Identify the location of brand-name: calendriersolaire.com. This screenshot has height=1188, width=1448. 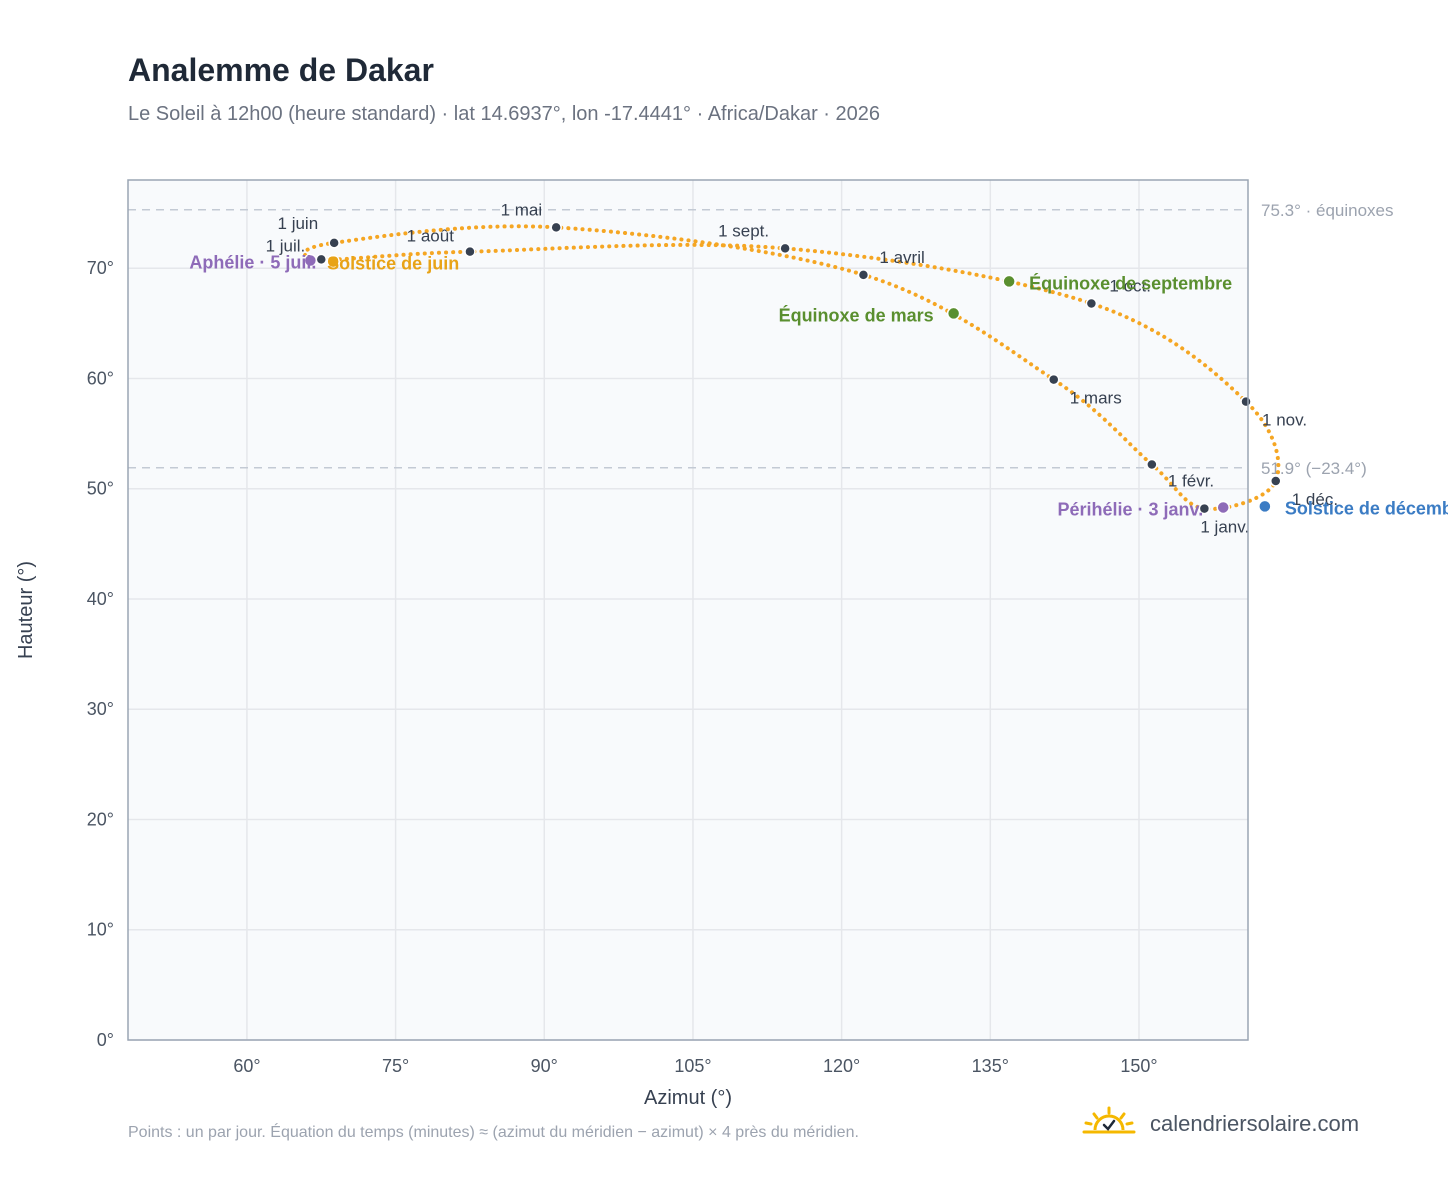
(1255, 1123).